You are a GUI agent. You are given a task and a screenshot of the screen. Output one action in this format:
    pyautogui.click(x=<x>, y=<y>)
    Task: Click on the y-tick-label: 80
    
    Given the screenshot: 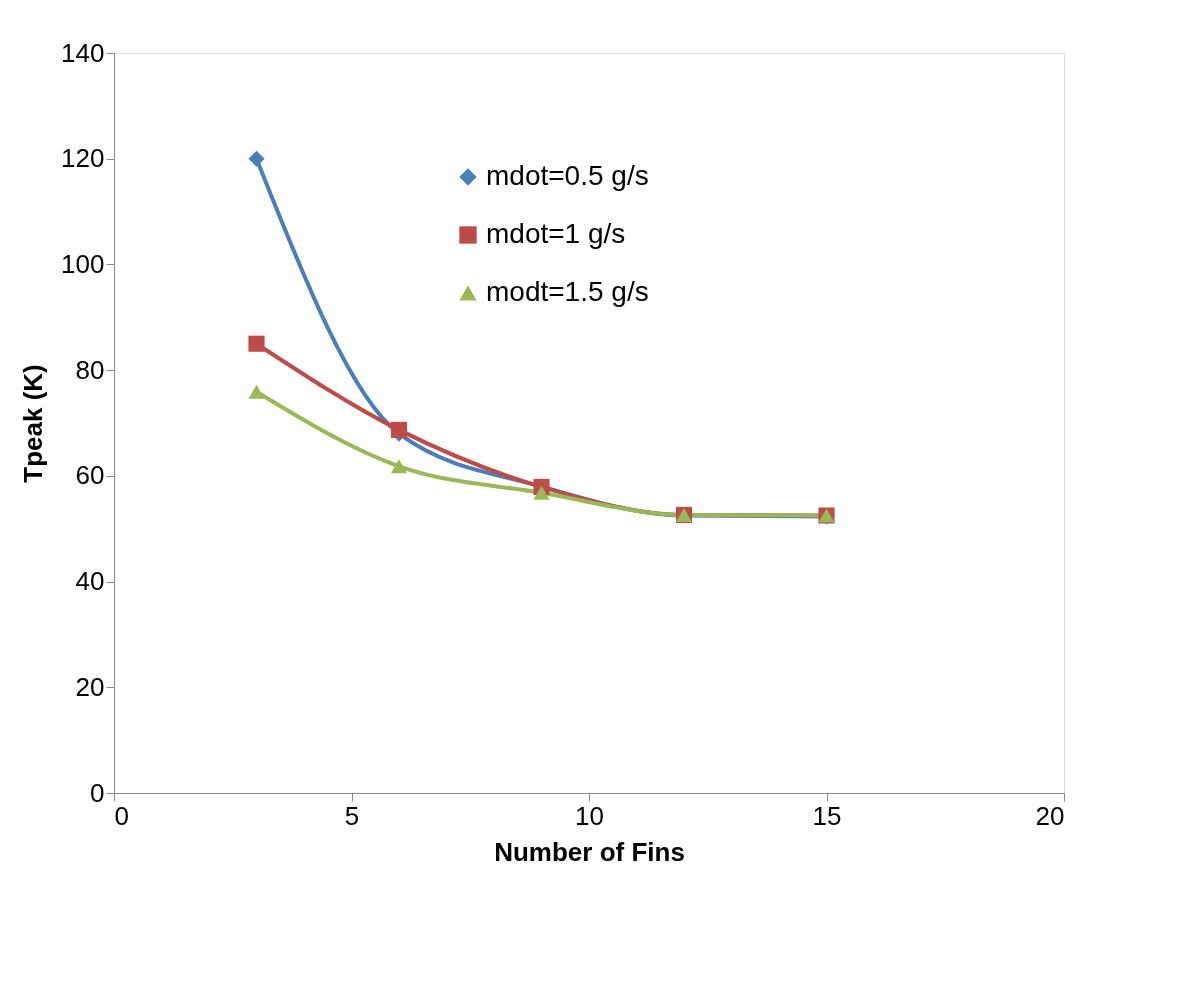 What is the action you would take?
    pyautogui.click(x=90, y=369)
    